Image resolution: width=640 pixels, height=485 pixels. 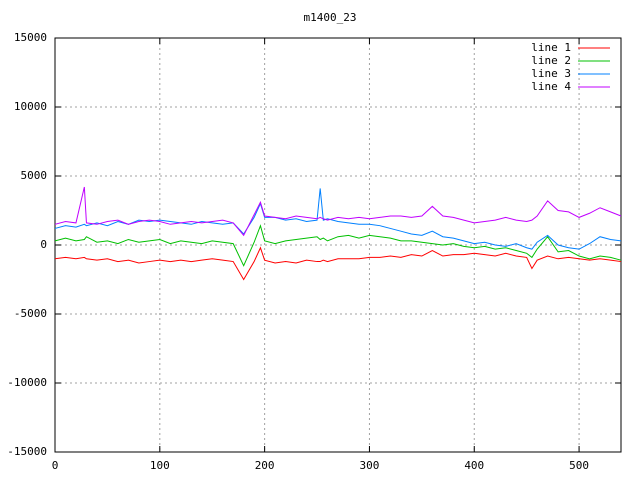 What do you see at coordinates (551, 73) in the screenshot?
I see `legend-label: line 3` at bounding box center [551, 73].